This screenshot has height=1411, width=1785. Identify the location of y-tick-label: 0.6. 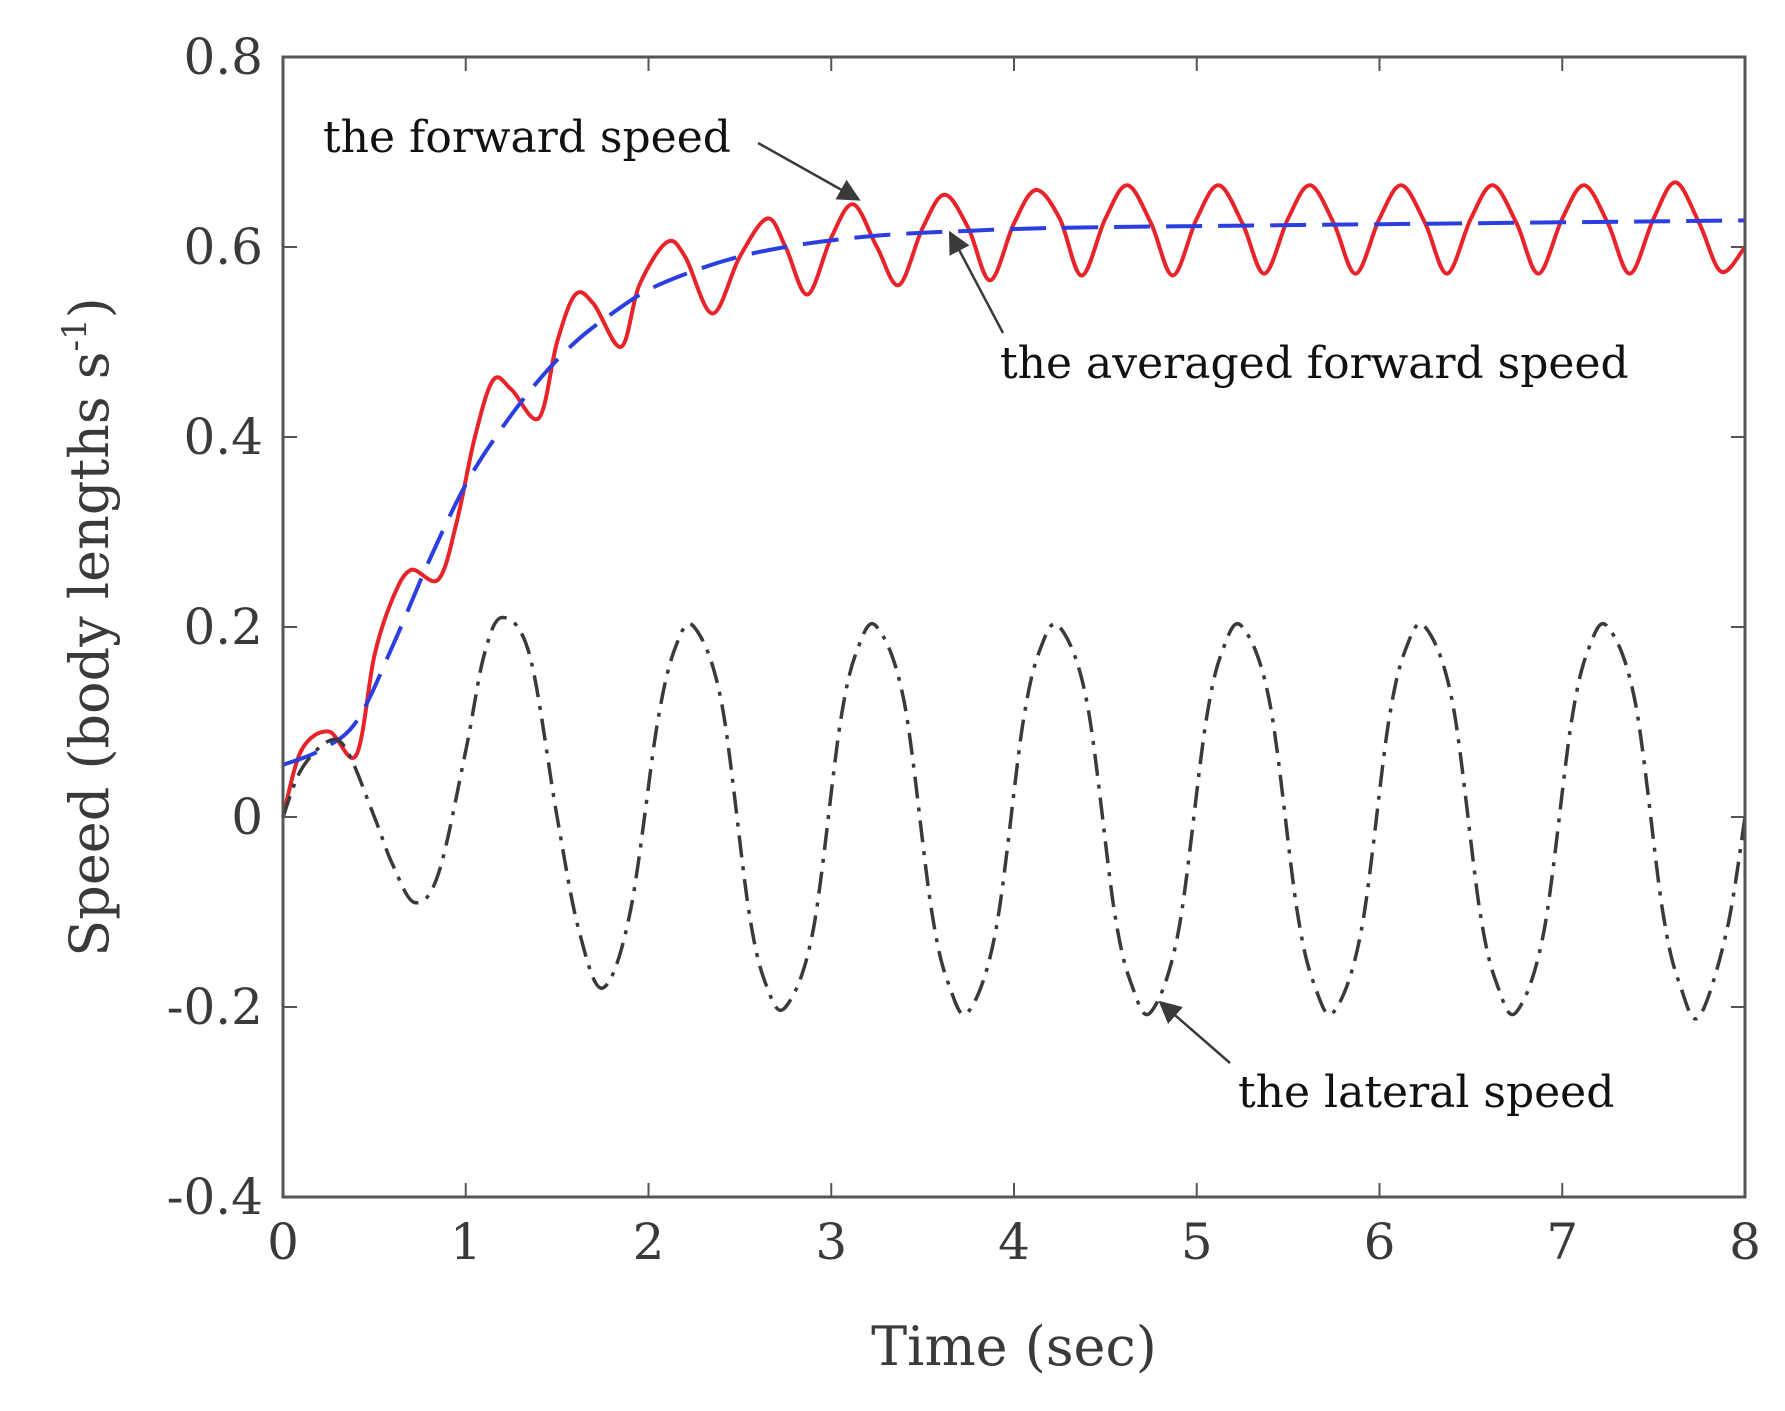
(223, 247).